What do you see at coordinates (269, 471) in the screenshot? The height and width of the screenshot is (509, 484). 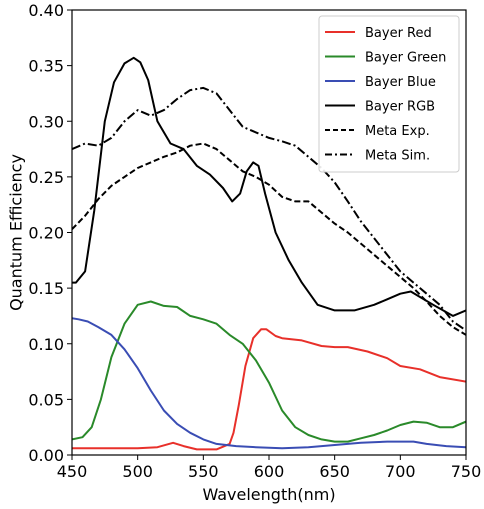 I see `x-tick-label: 600` at bounding box center [269, 471].